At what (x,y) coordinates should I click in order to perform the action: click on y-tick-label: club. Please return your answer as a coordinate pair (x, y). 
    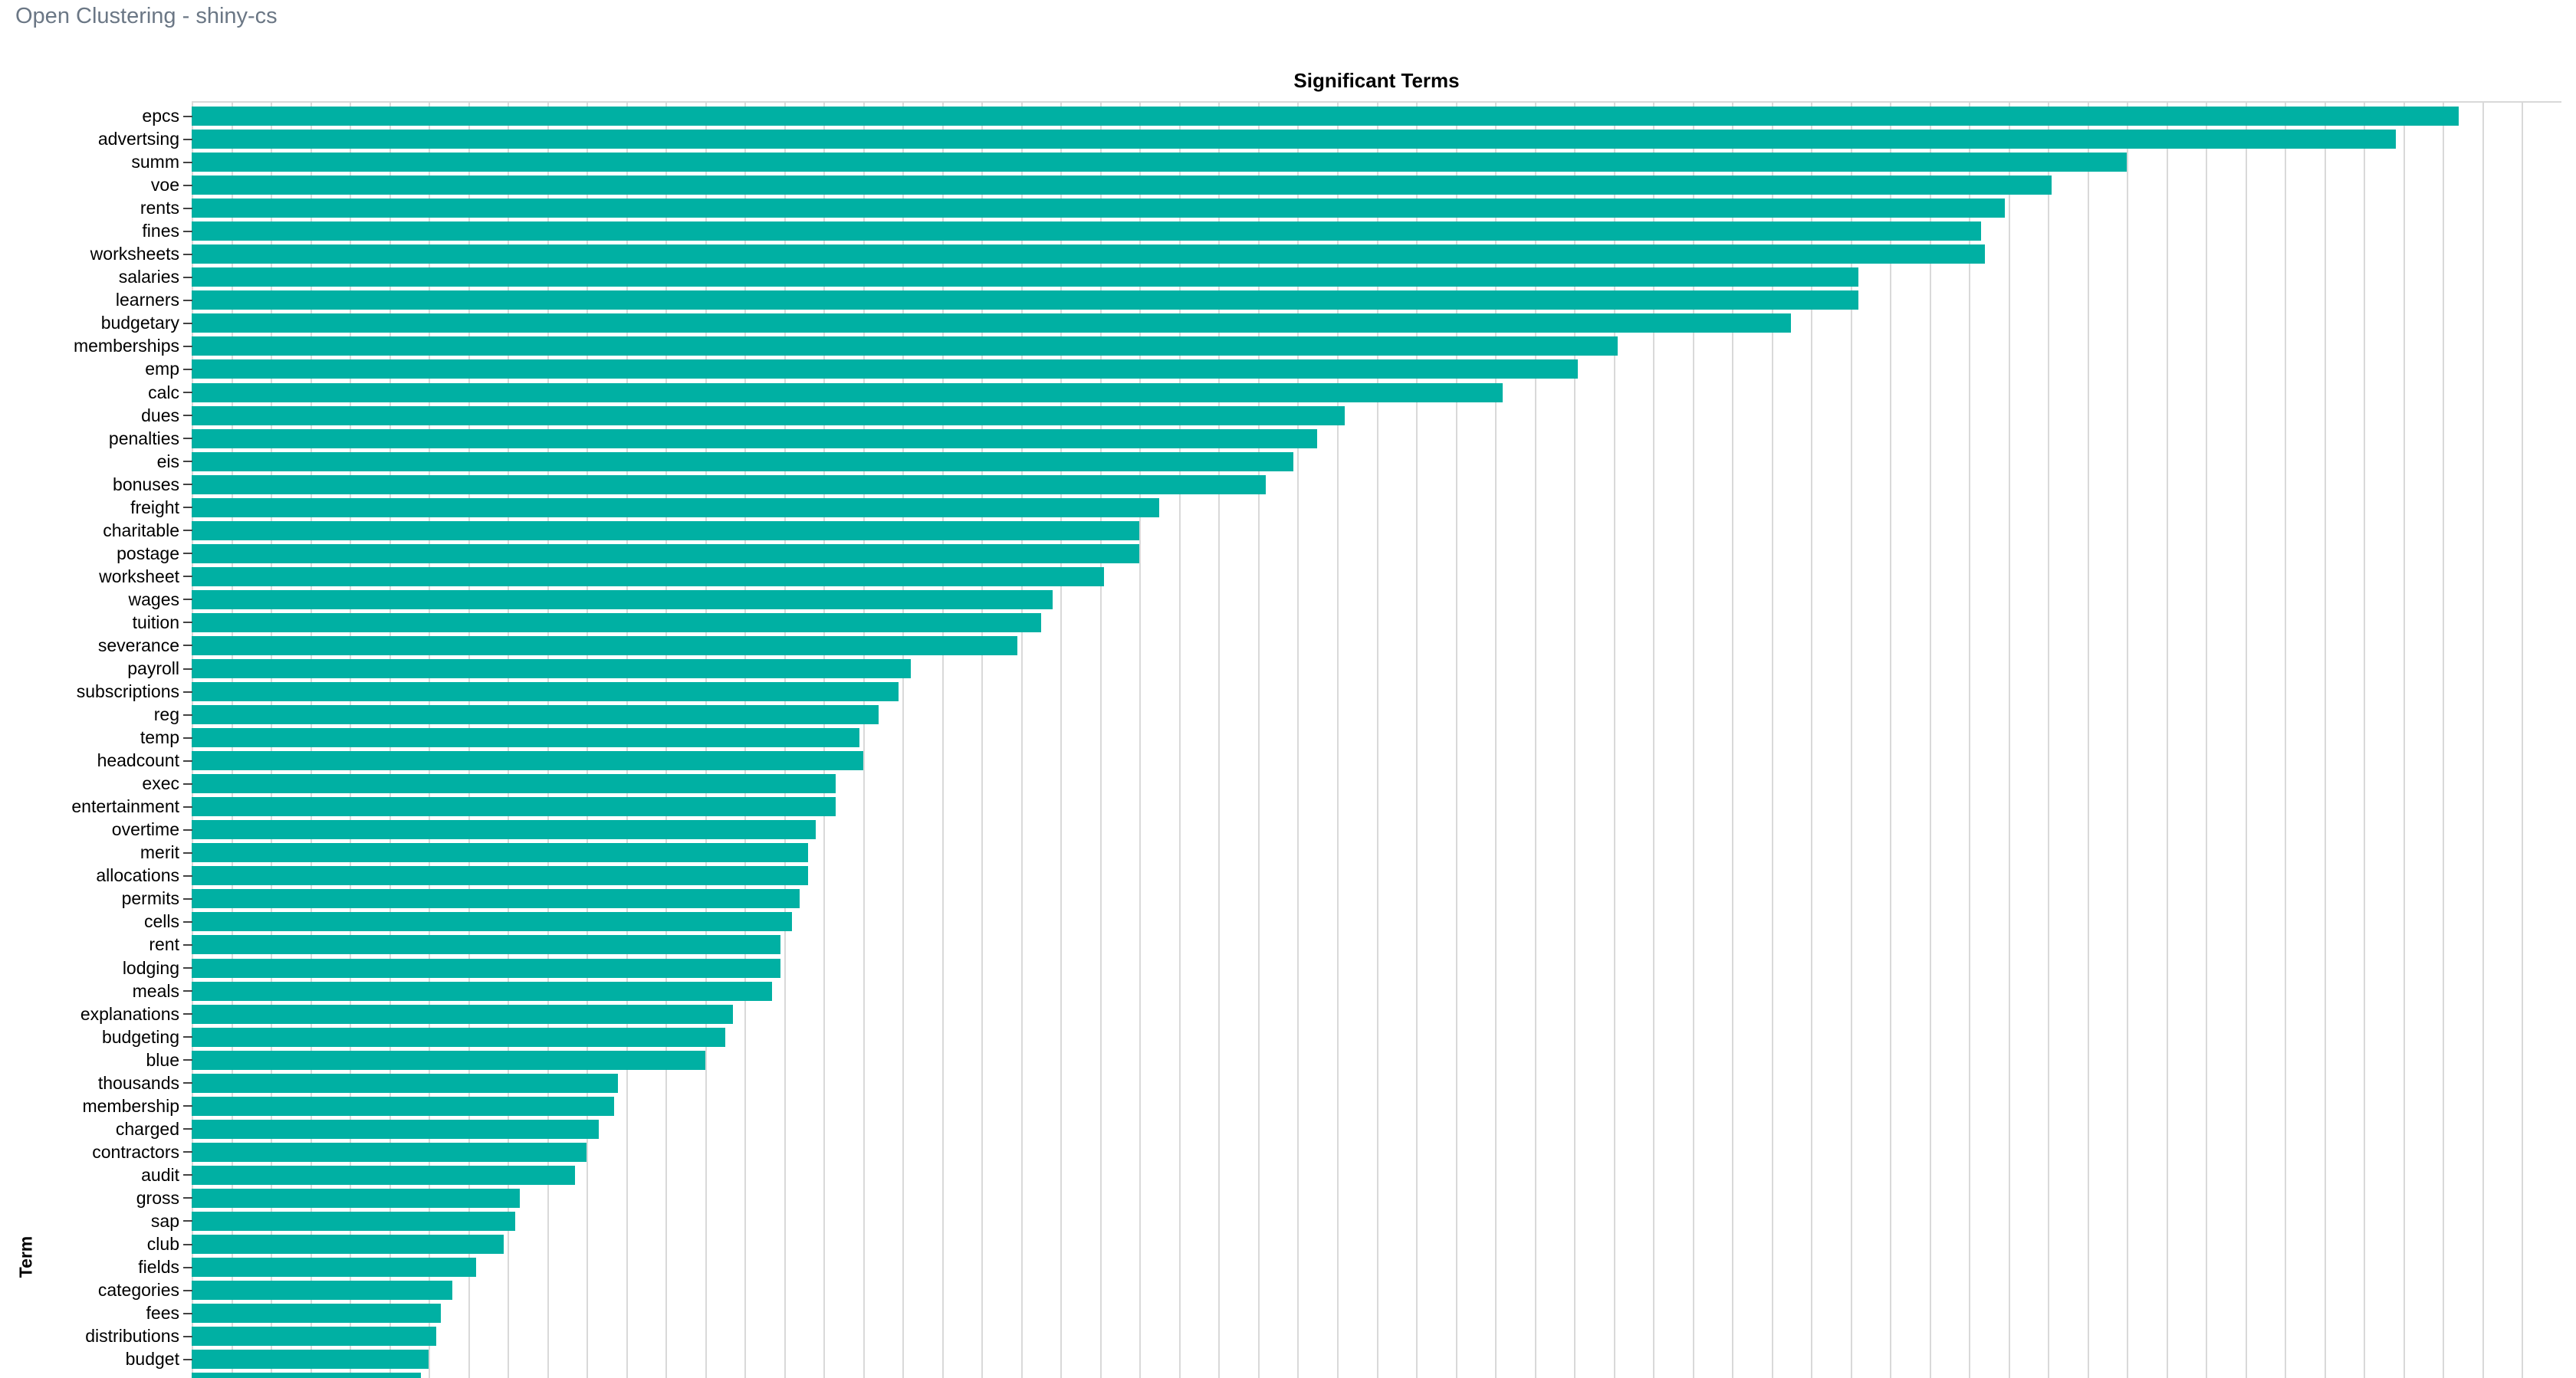
    Looking at the image, I should click on (162, 1244).